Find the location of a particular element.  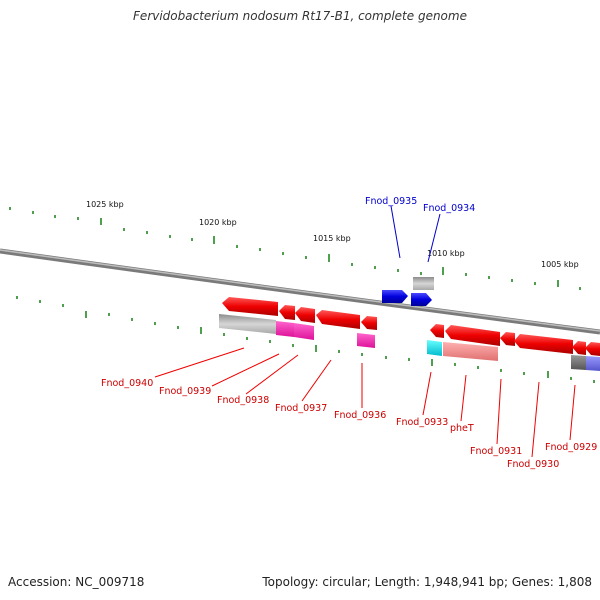

accession-text: Accession: NC_009718 is located at coordinates (76, 582).